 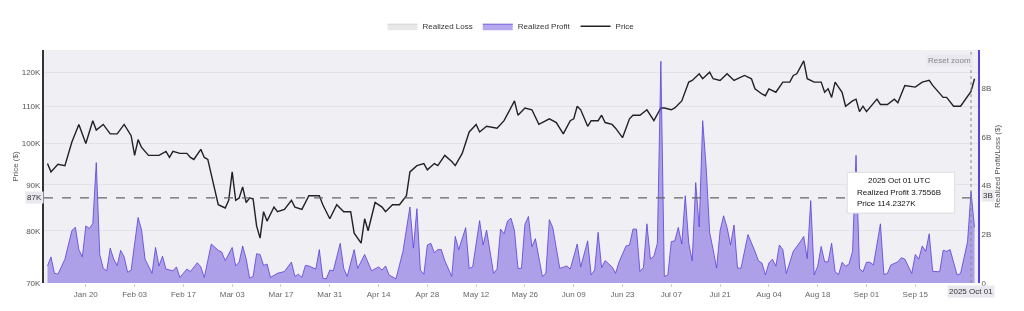 I want to click on y-axis-title: Price ($), so click(x=15, y=166).